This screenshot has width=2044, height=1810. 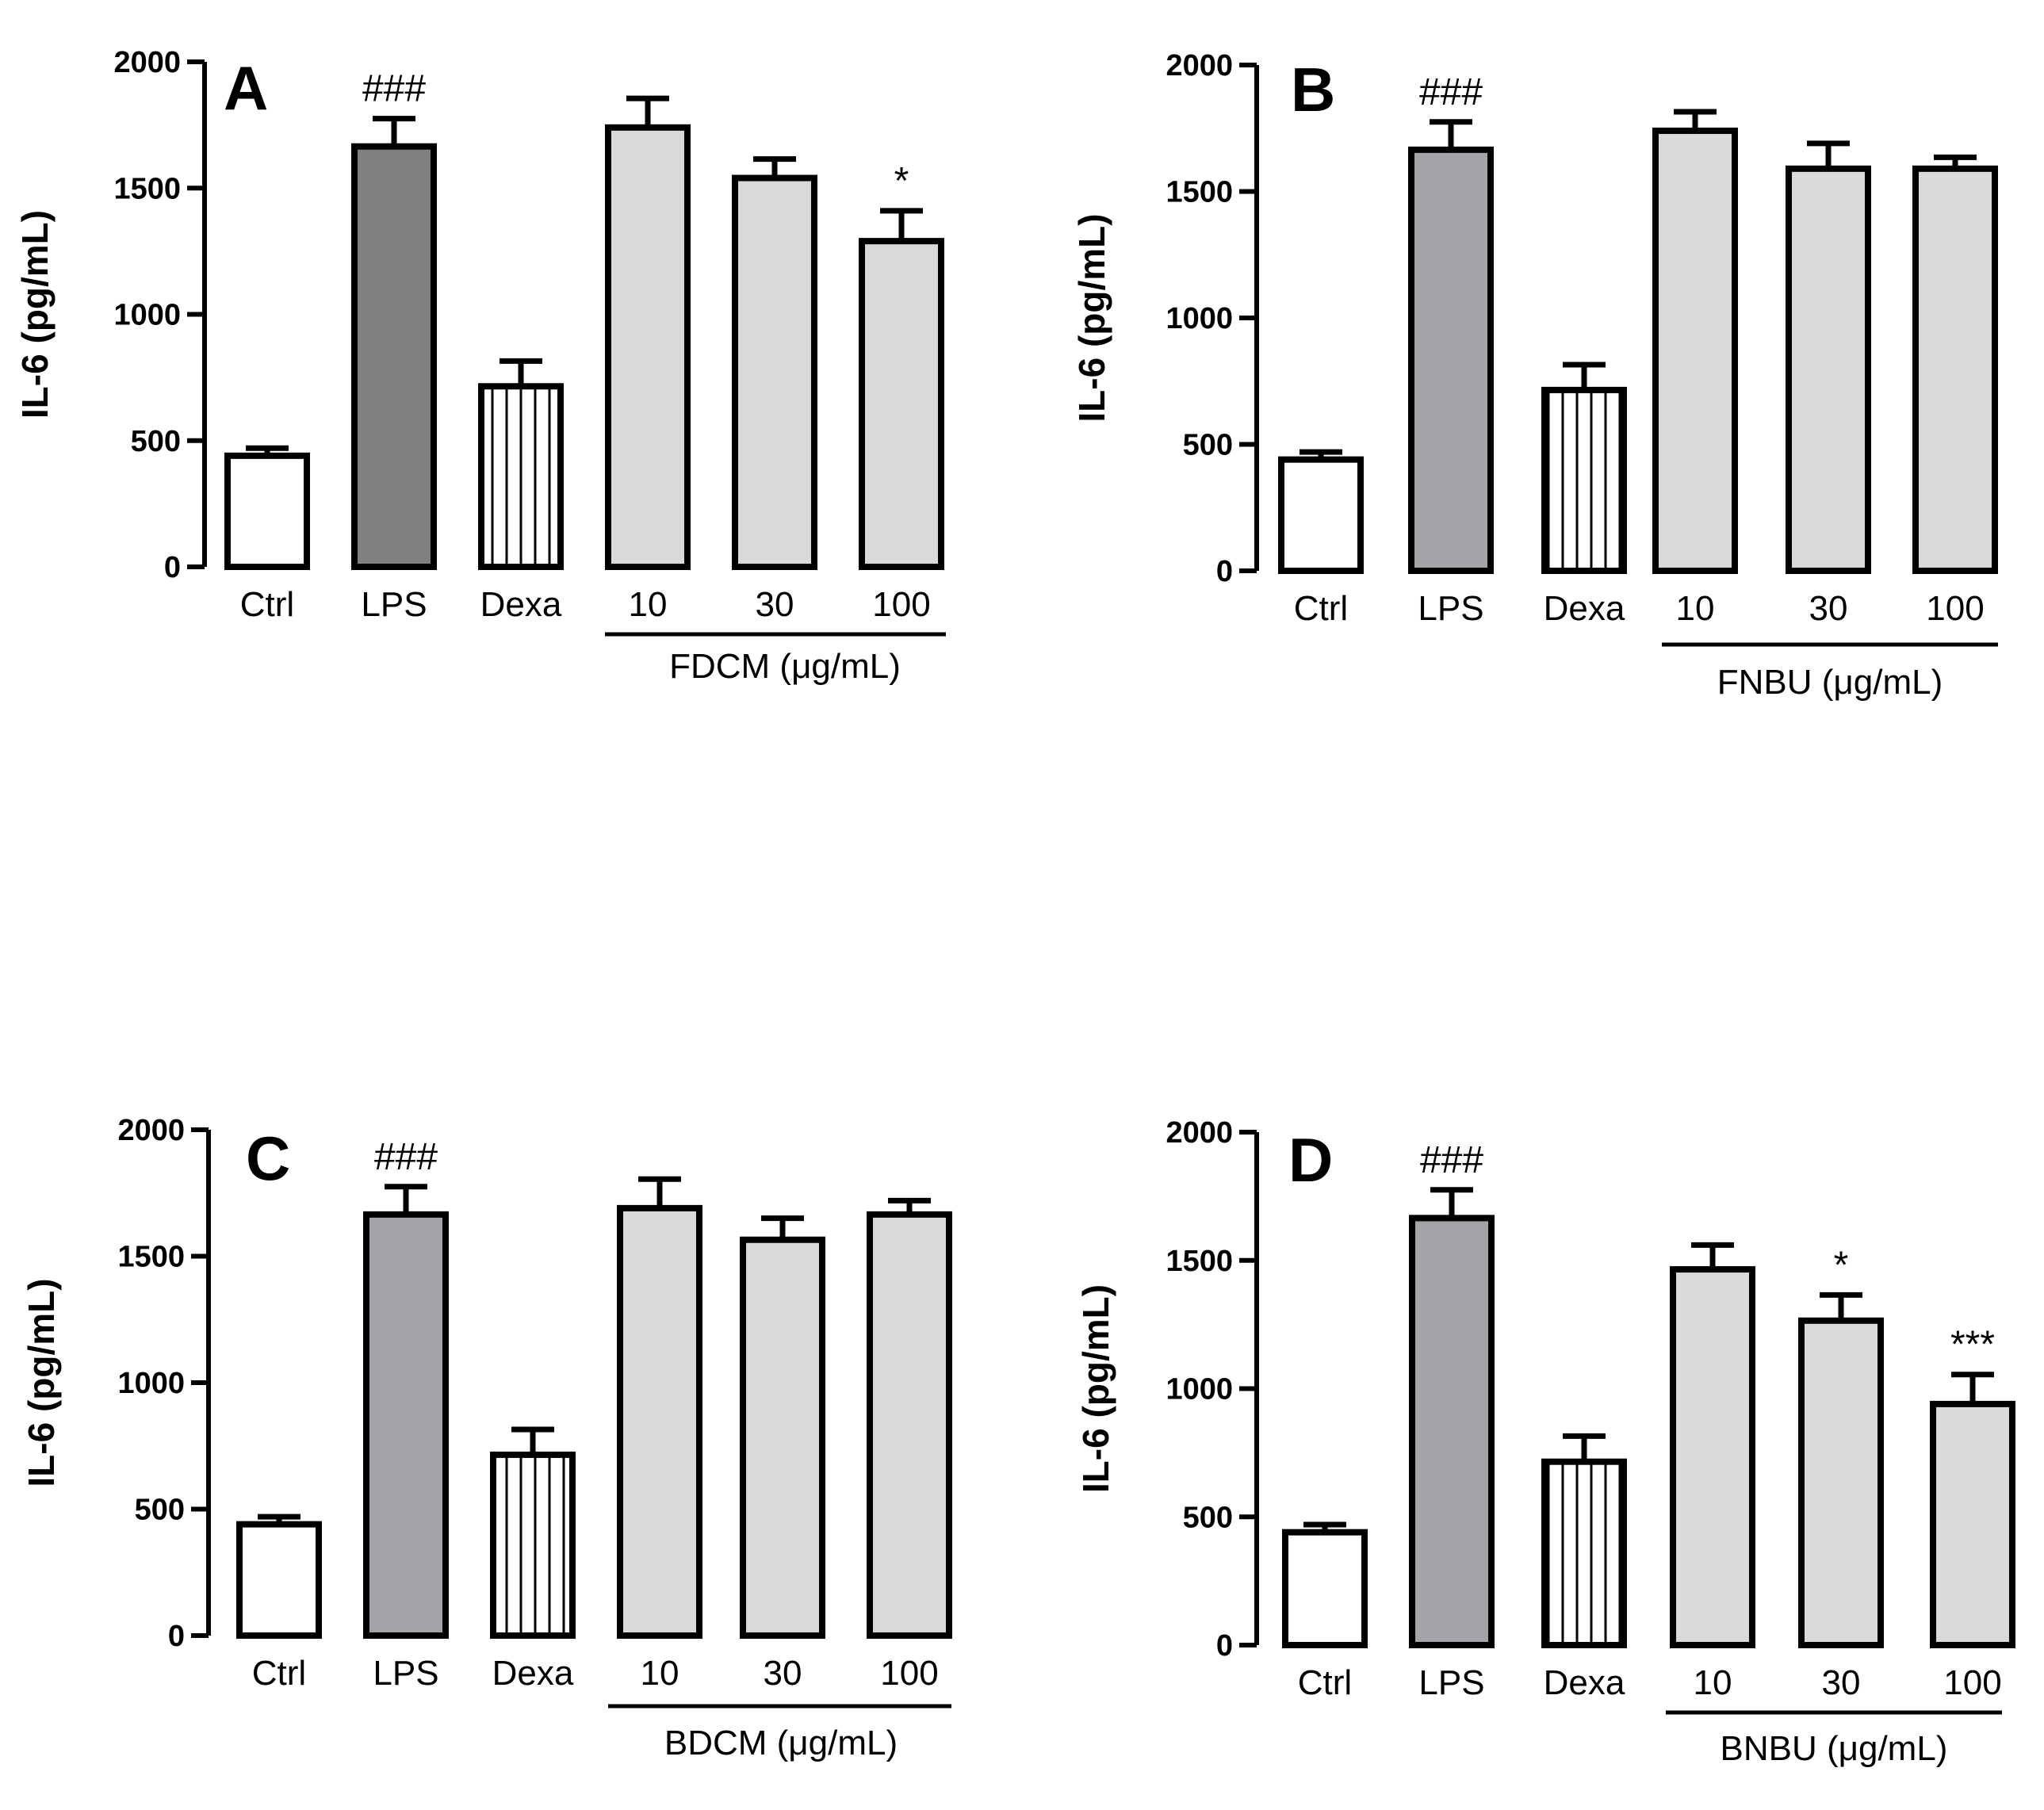 I want to click on panel-letter: A, so click(x=246, y=88).